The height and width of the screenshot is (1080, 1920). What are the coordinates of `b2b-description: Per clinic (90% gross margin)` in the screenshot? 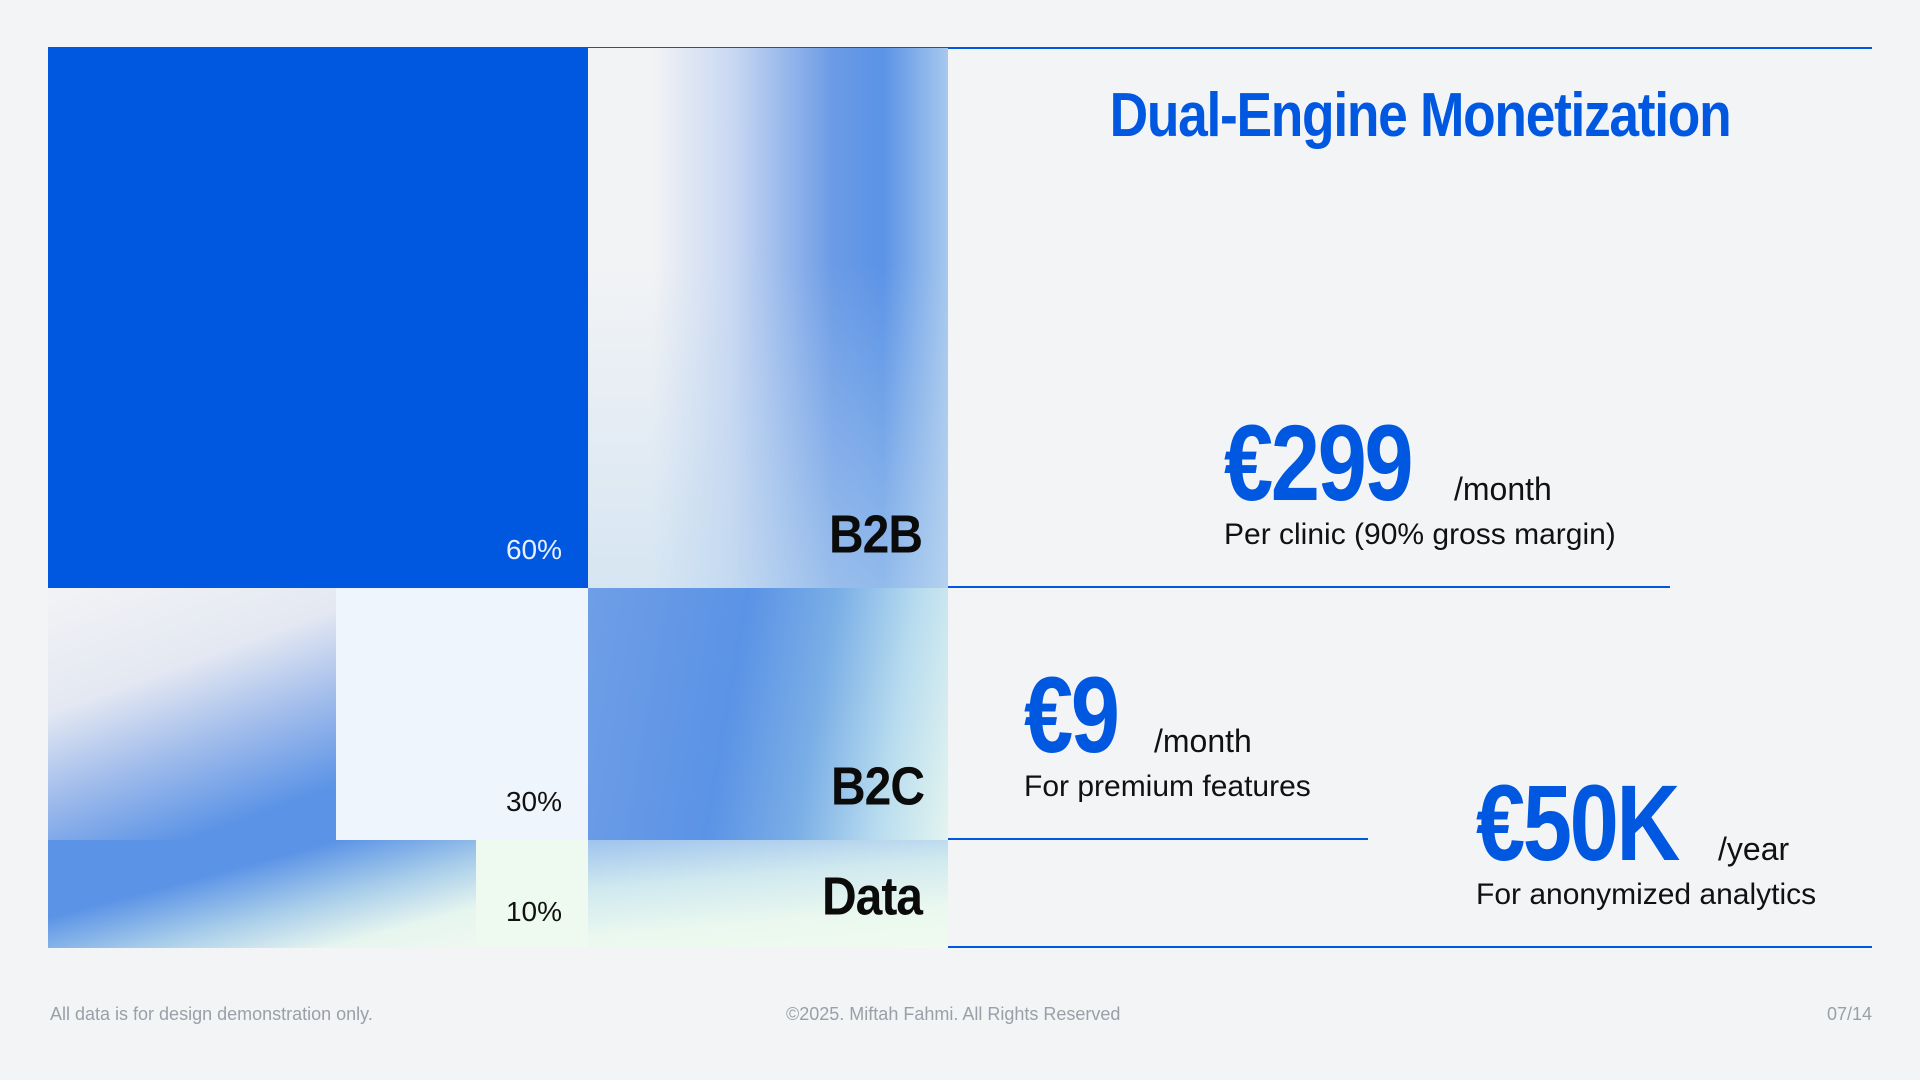 It's located at (1420, 534).